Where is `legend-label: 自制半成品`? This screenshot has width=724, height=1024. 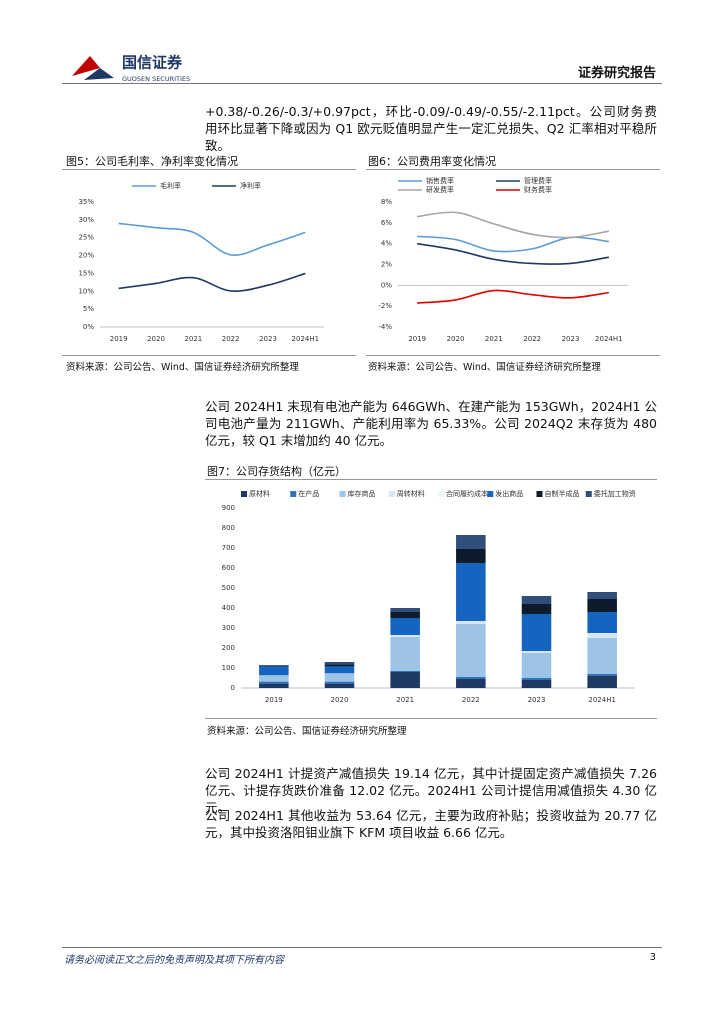 legend-label: 自制半成品 is located at coordinates (562, 493).